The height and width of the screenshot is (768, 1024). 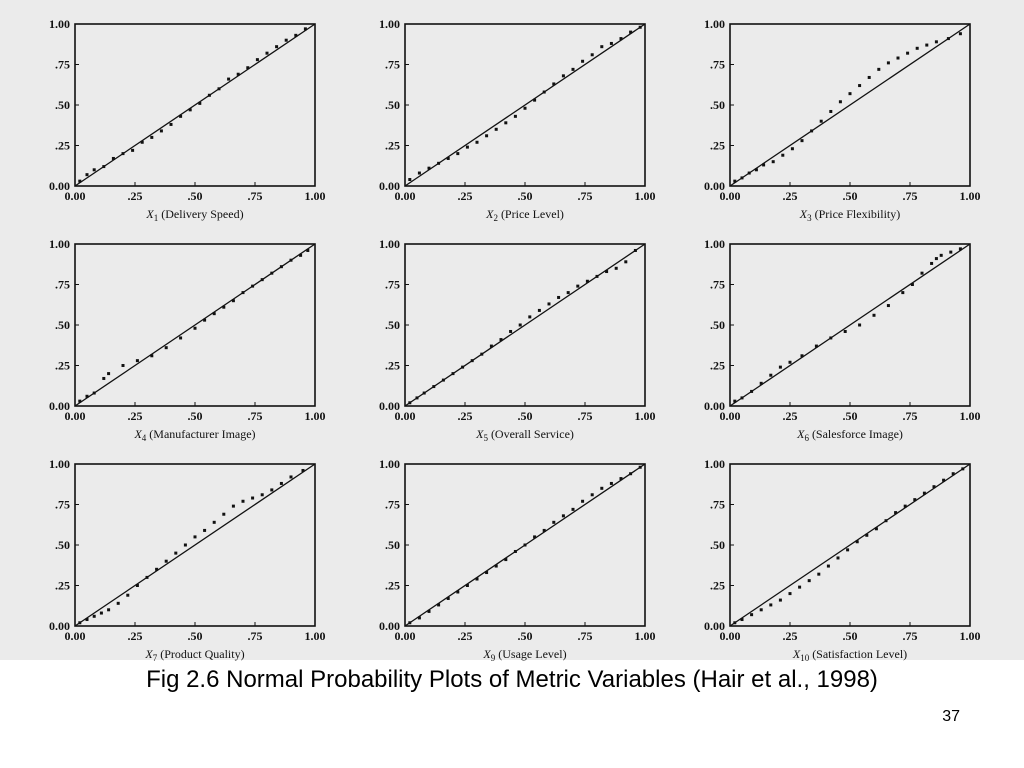 What do you see at coordinates (970, 196) in the screenshot?
I see `x-tick-label: 1.00` at bounding box center [970, 196].